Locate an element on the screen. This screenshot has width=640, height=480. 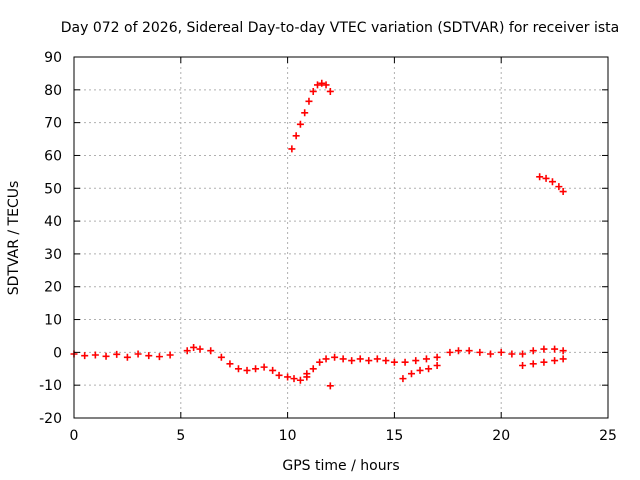
y-tick-label: 70 is located at coordinates (53, 124).